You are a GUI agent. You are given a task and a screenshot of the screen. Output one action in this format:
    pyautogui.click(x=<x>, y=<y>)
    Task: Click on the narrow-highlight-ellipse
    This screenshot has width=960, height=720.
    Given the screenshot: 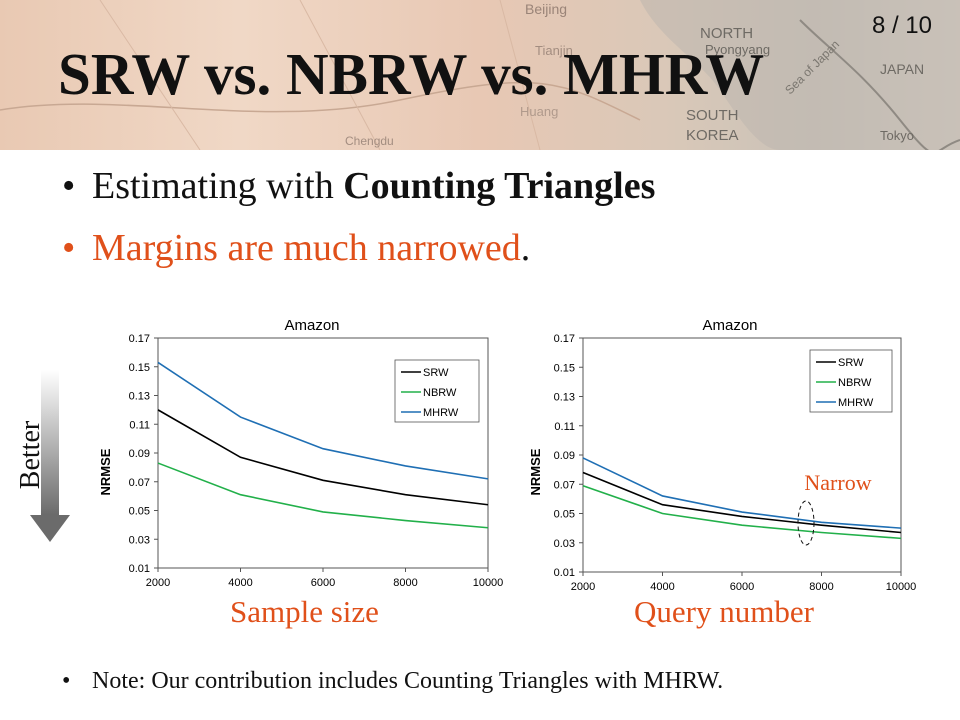 What is the action you would take?
    pyautogui.click(x=806, y=523)
    